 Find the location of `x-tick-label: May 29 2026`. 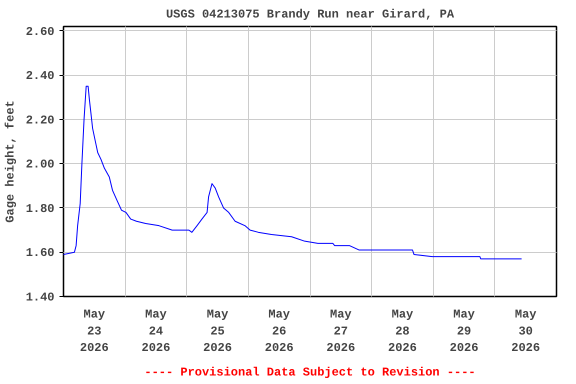

x-tick-label: May 29 2026 is located at coordinates (464, 332).